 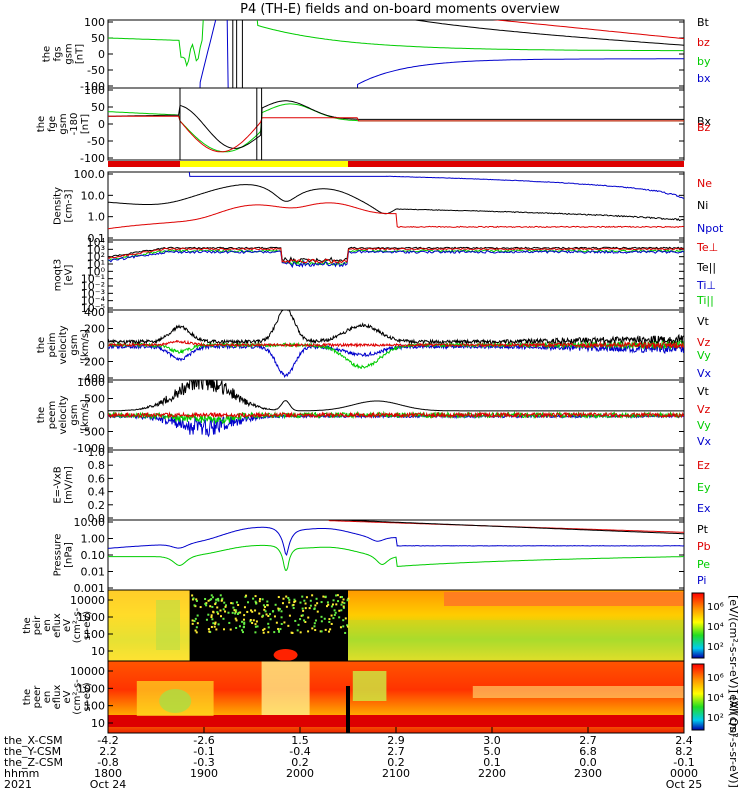 What do you see at coordinates (47, 54) in the screenshot?
I see `fgs-ylabel-line: the` at bounding box center [47, 54].